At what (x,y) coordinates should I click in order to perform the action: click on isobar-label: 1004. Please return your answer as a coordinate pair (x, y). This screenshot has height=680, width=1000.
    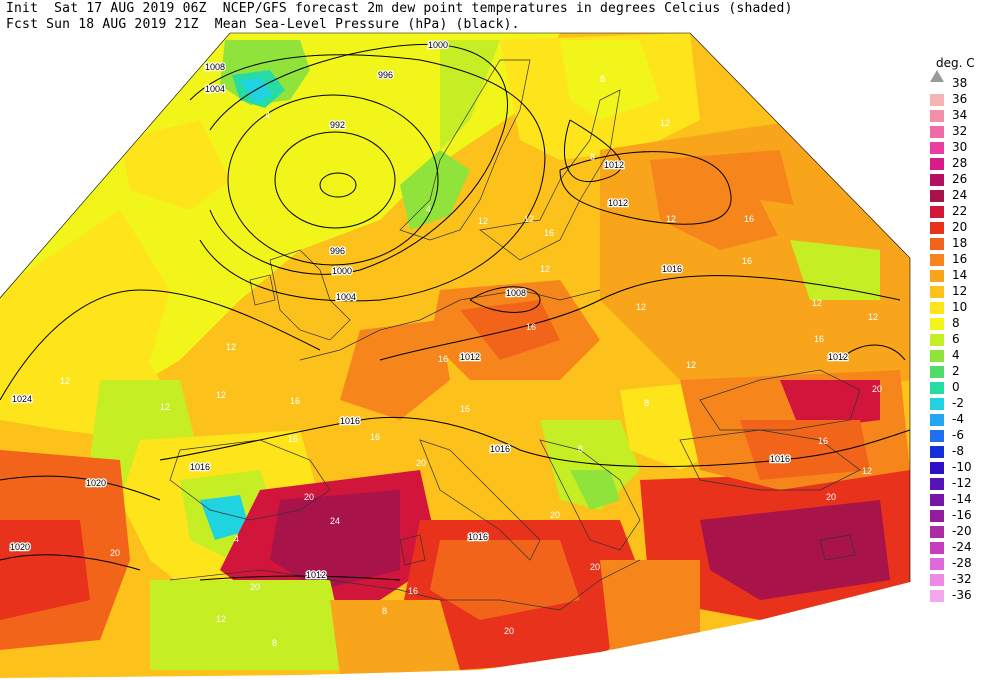
    Looking at the image, I should click on (215, 89).